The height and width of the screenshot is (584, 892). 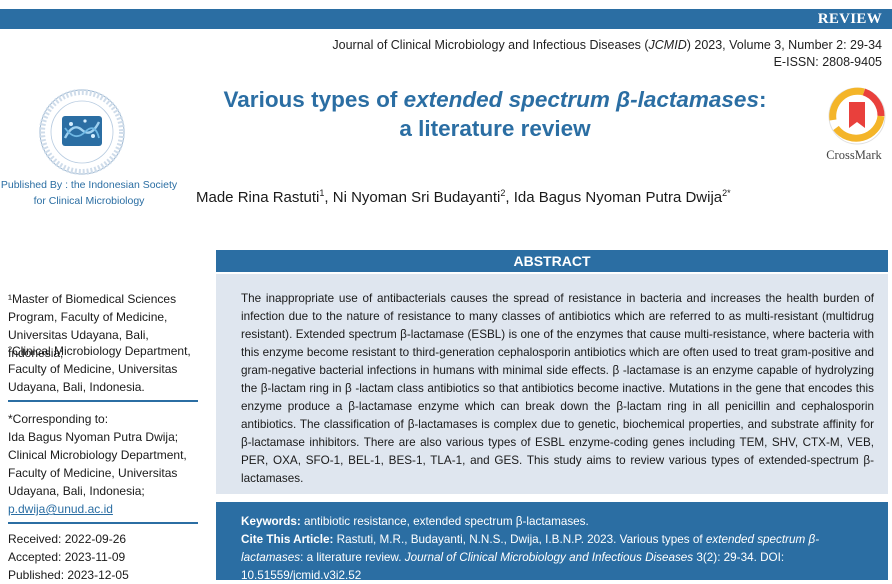 I want to click on crossmark-icon, so click(x=857, y=124).